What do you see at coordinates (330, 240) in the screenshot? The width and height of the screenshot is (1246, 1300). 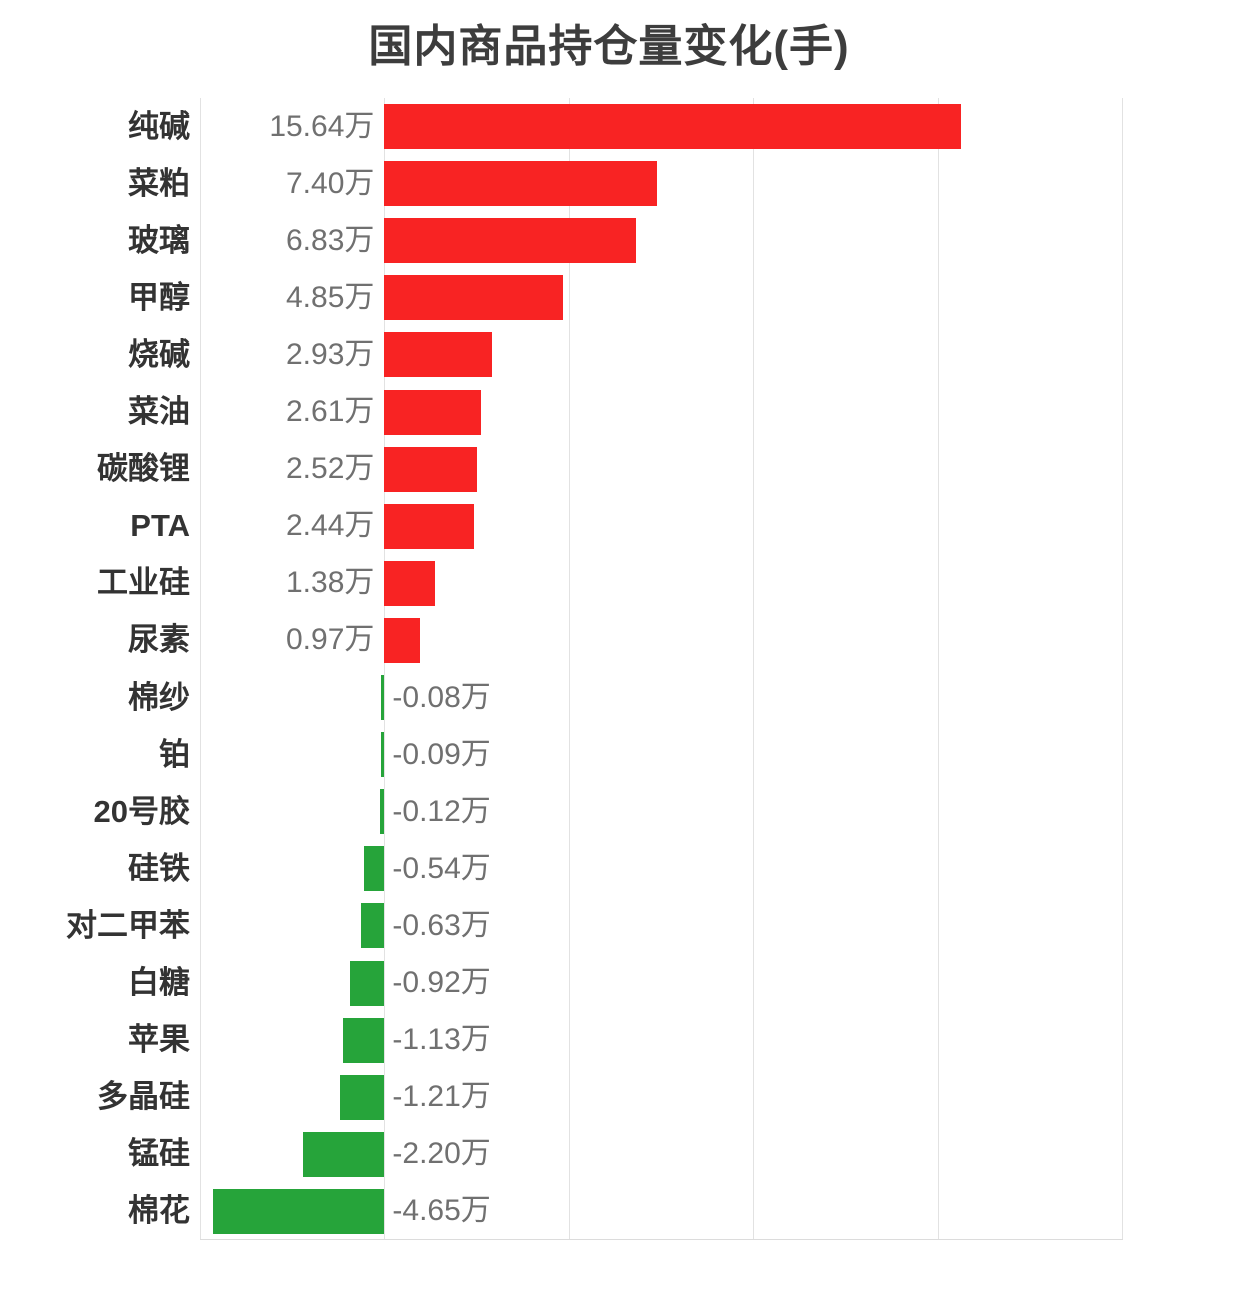 I see `value-label: 6.83万` at bounding box center [330, 240].